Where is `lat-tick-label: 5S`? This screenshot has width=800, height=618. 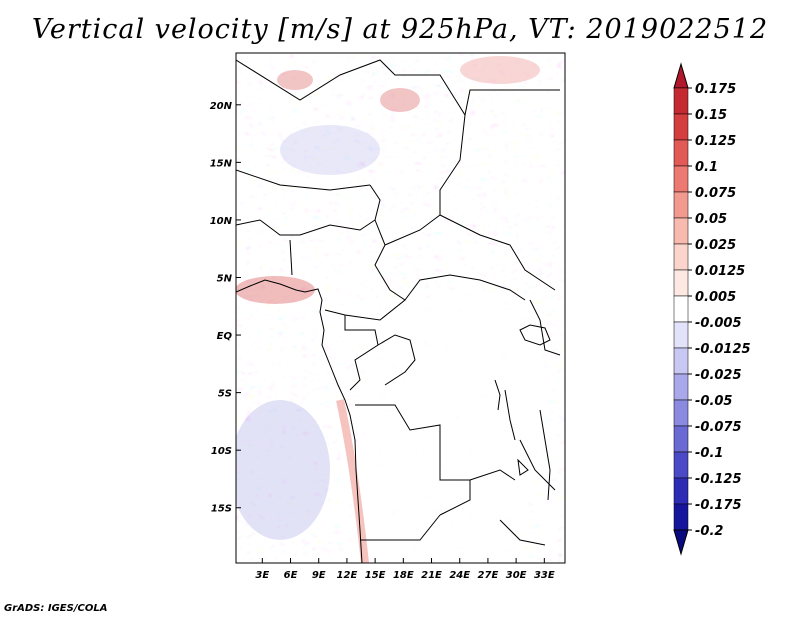
lat-tick-label: 5S is located at coordinates (225, 394).